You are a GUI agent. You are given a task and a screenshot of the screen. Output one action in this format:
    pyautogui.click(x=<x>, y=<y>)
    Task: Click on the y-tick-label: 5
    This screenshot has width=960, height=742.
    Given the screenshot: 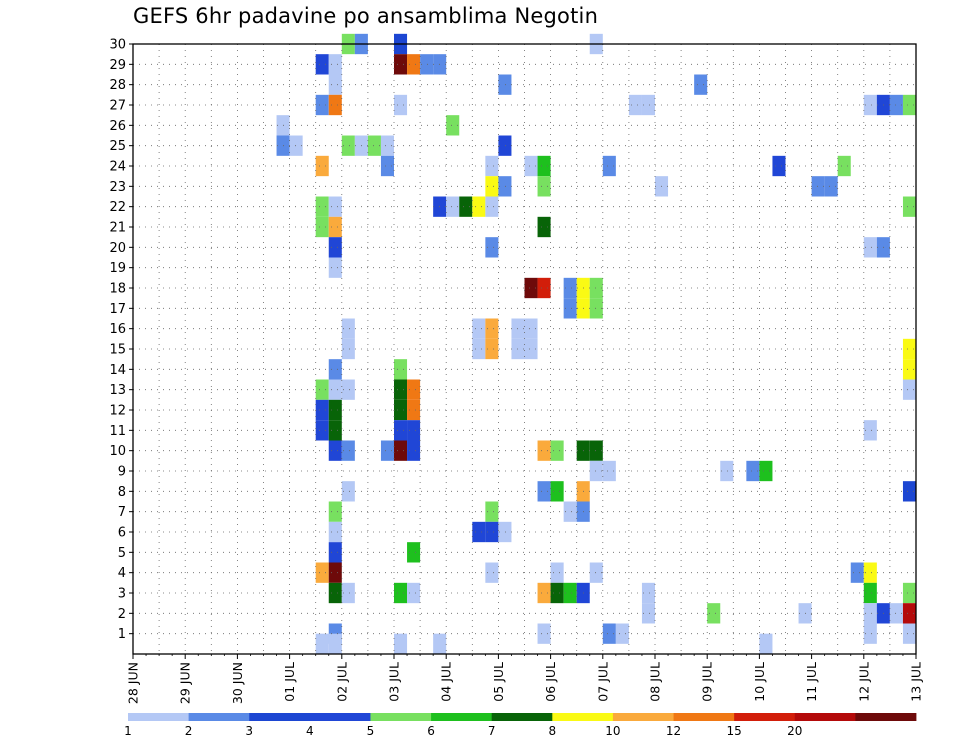 What is the action you would take?
    pyautogui.click(x=122, y=553)
    